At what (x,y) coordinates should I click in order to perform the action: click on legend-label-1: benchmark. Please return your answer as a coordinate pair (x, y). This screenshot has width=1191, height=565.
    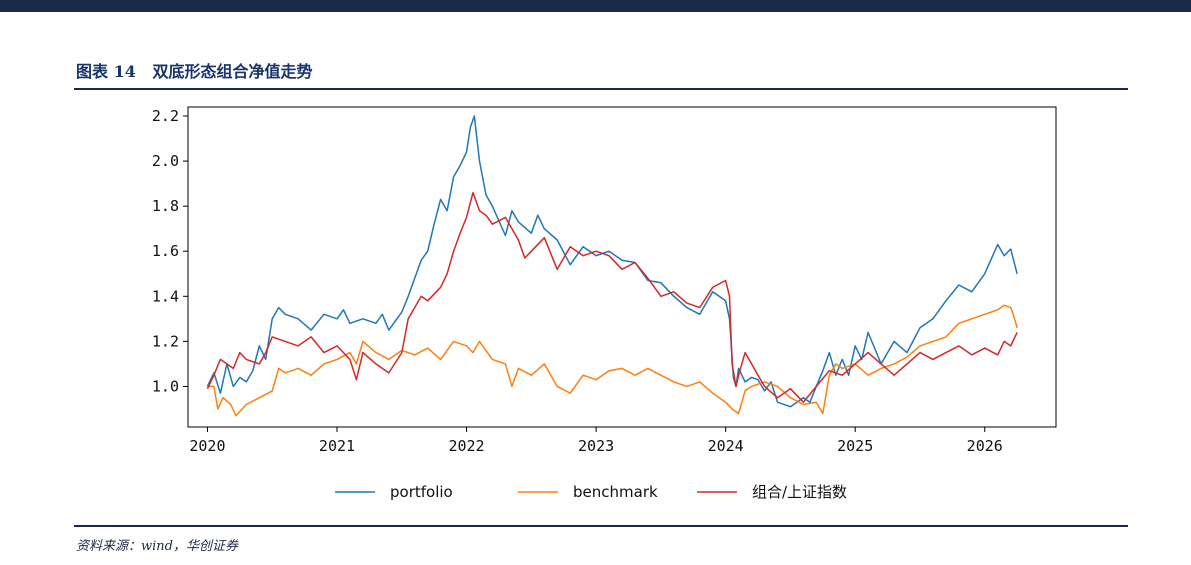
    Looking at the image, I should click on (615, 492).